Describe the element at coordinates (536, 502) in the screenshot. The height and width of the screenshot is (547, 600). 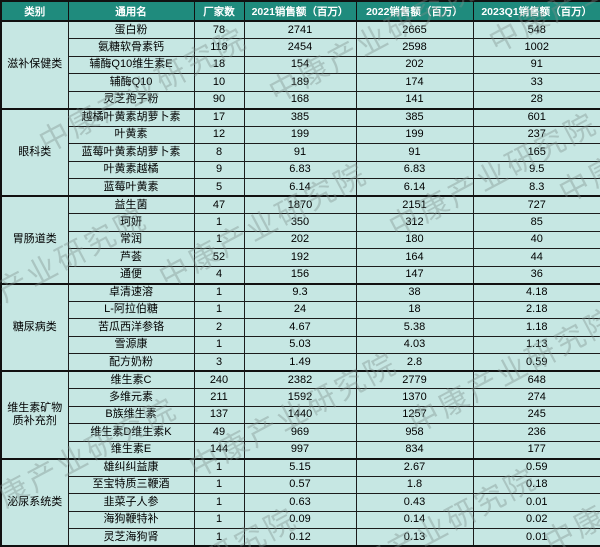
I see `sales-2023q1-cell: 0.01` at that location.